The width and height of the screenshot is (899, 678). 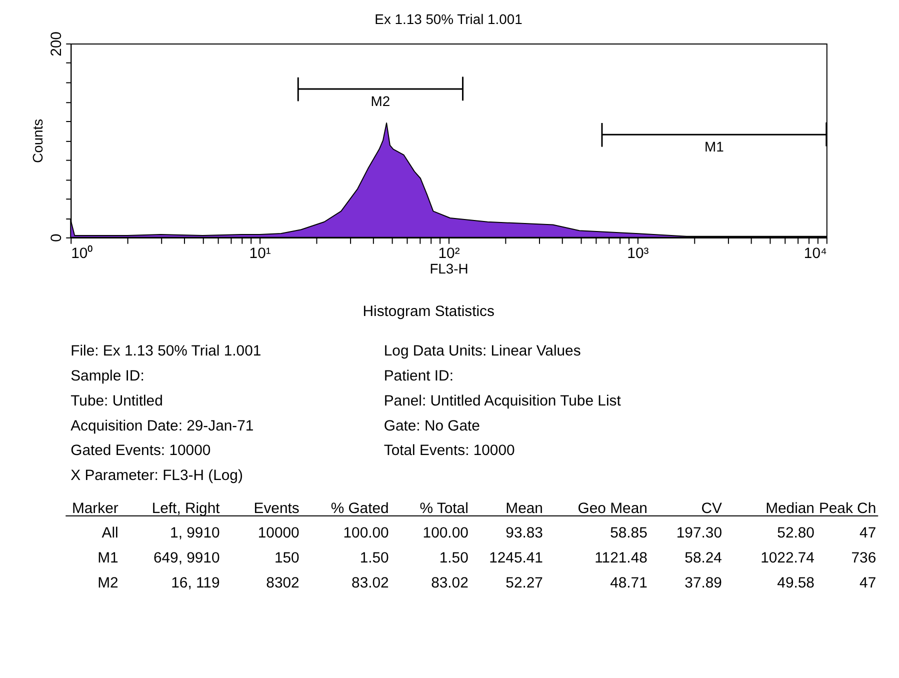 I want to click on x-axis-title: FL3-H, so click(x=449, y=268).